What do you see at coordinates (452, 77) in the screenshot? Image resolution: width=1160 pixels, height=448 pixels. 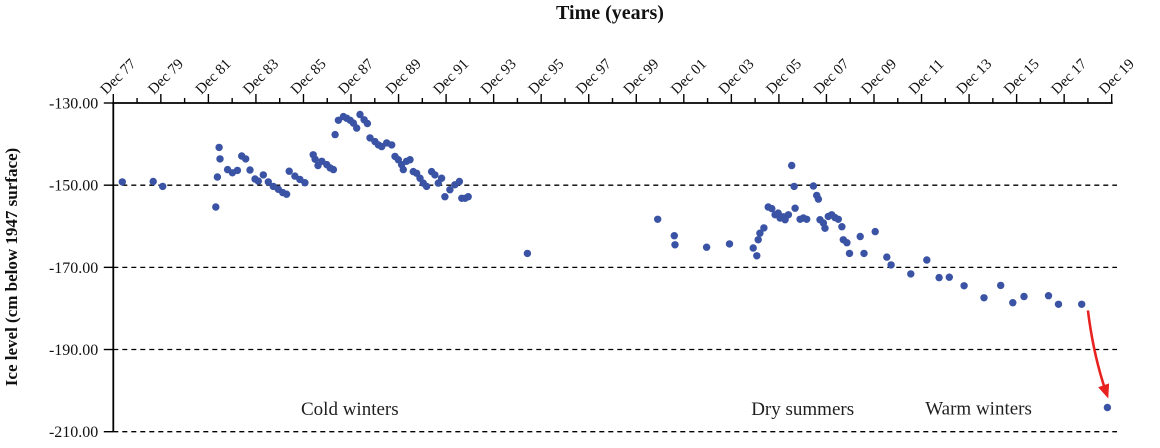 I see `x-tick-label: Dec 91` at bounding box center [452, 77].